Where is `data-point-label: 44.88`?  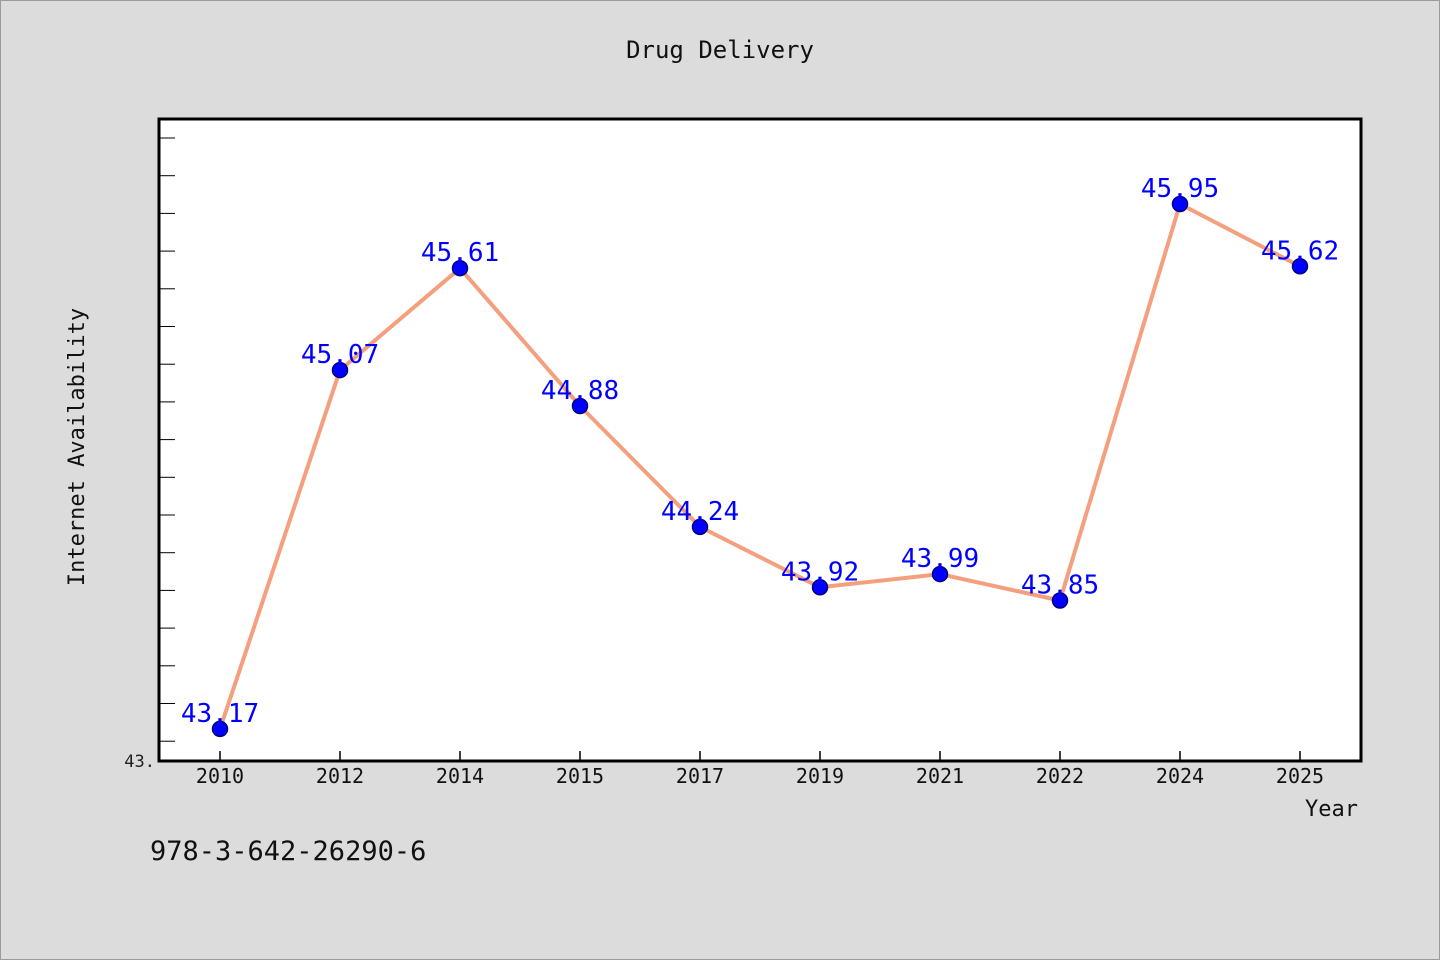 data-point-label: 44.88 is located at coordinates (580, 391).